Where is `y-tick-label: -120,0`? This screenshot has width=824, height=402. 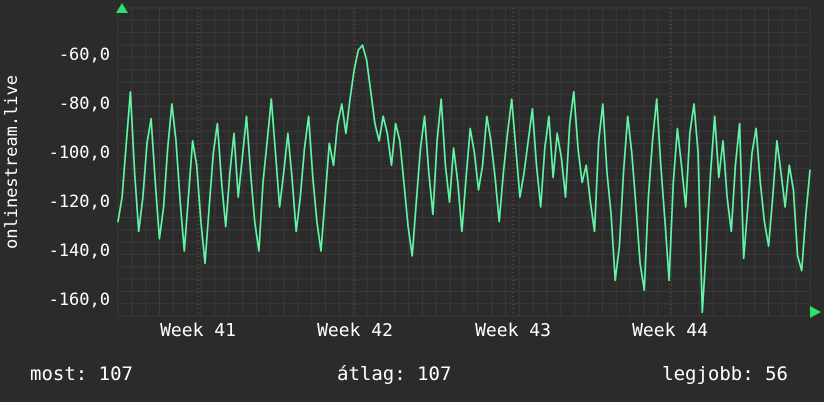 y-tick-label: -120,0 is located at coordinates (79, 202).